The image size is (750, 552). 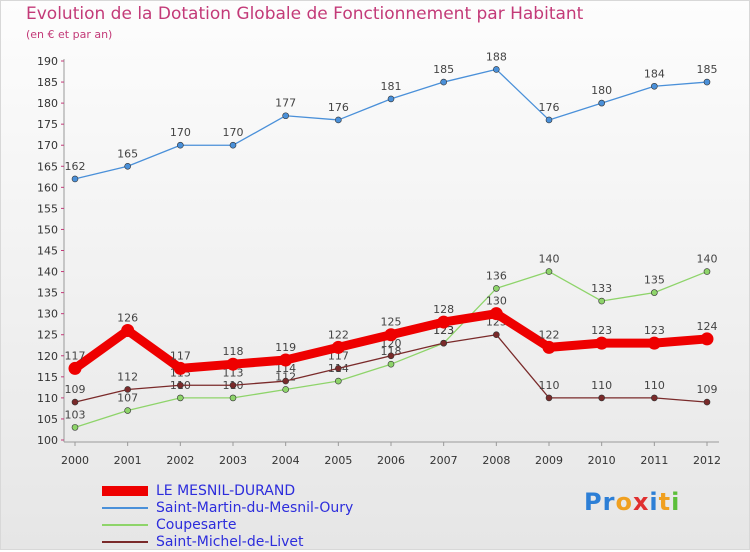 I want to click on data-label: 126, so click(x=127, y=318).